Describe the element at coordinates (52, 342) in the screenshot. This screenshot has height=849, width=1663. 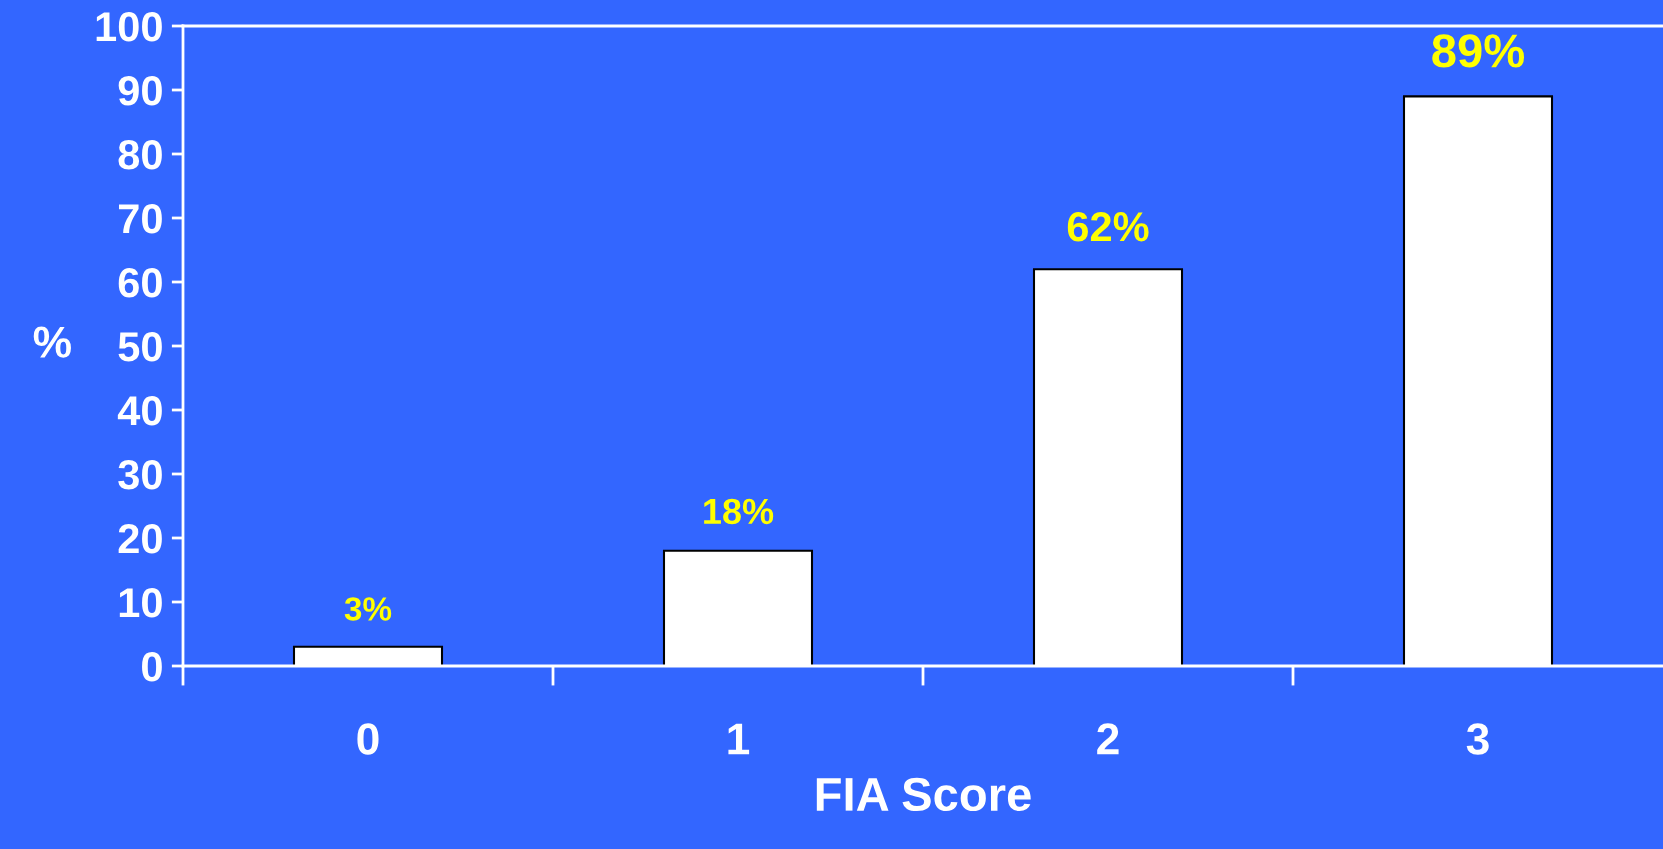
I see `y-axis-title: %` at that location.